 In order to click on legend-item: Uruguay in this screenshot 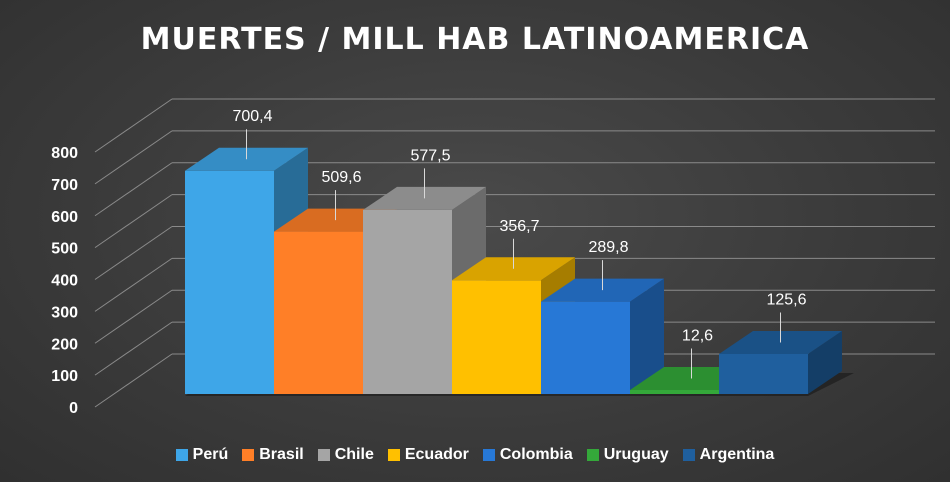, I will do `click(627, 455)`.